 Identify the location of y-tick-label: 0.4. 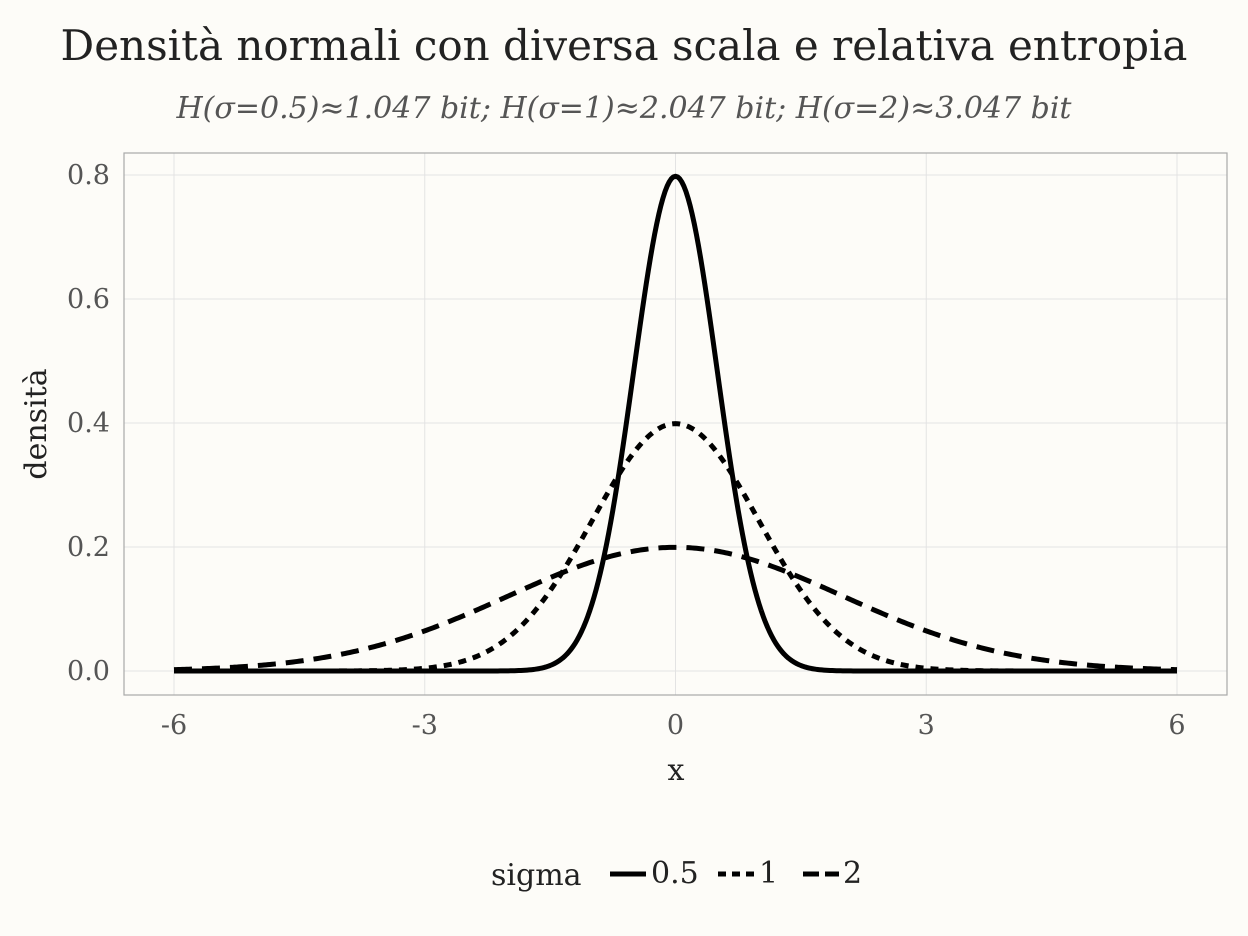
(88, 423).